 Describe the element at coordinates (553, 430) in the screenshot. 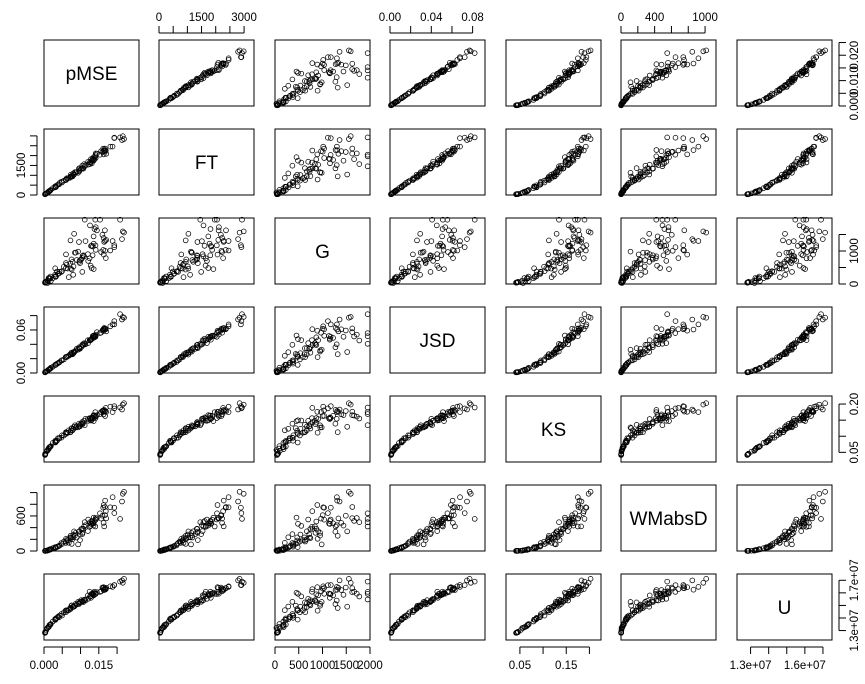

I see `variable-label: KS` at that location.